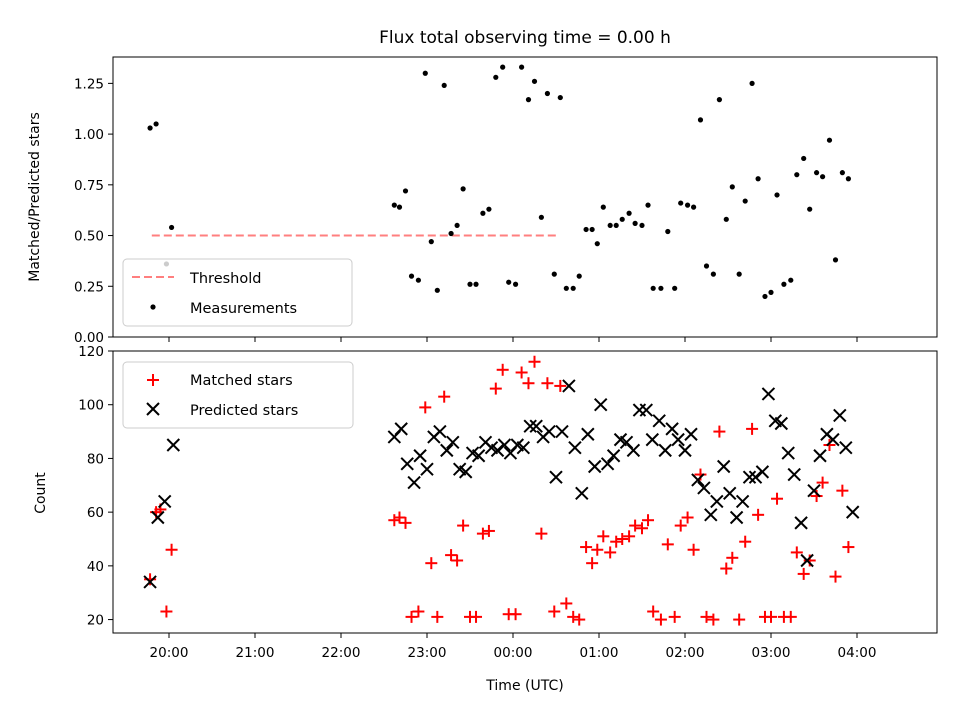 The height and width of the screenshot is (720, 960). Describe the element at coordinates (89, 84) in the screenshot. I see `top-y-tick-label: 1.25` at that location.